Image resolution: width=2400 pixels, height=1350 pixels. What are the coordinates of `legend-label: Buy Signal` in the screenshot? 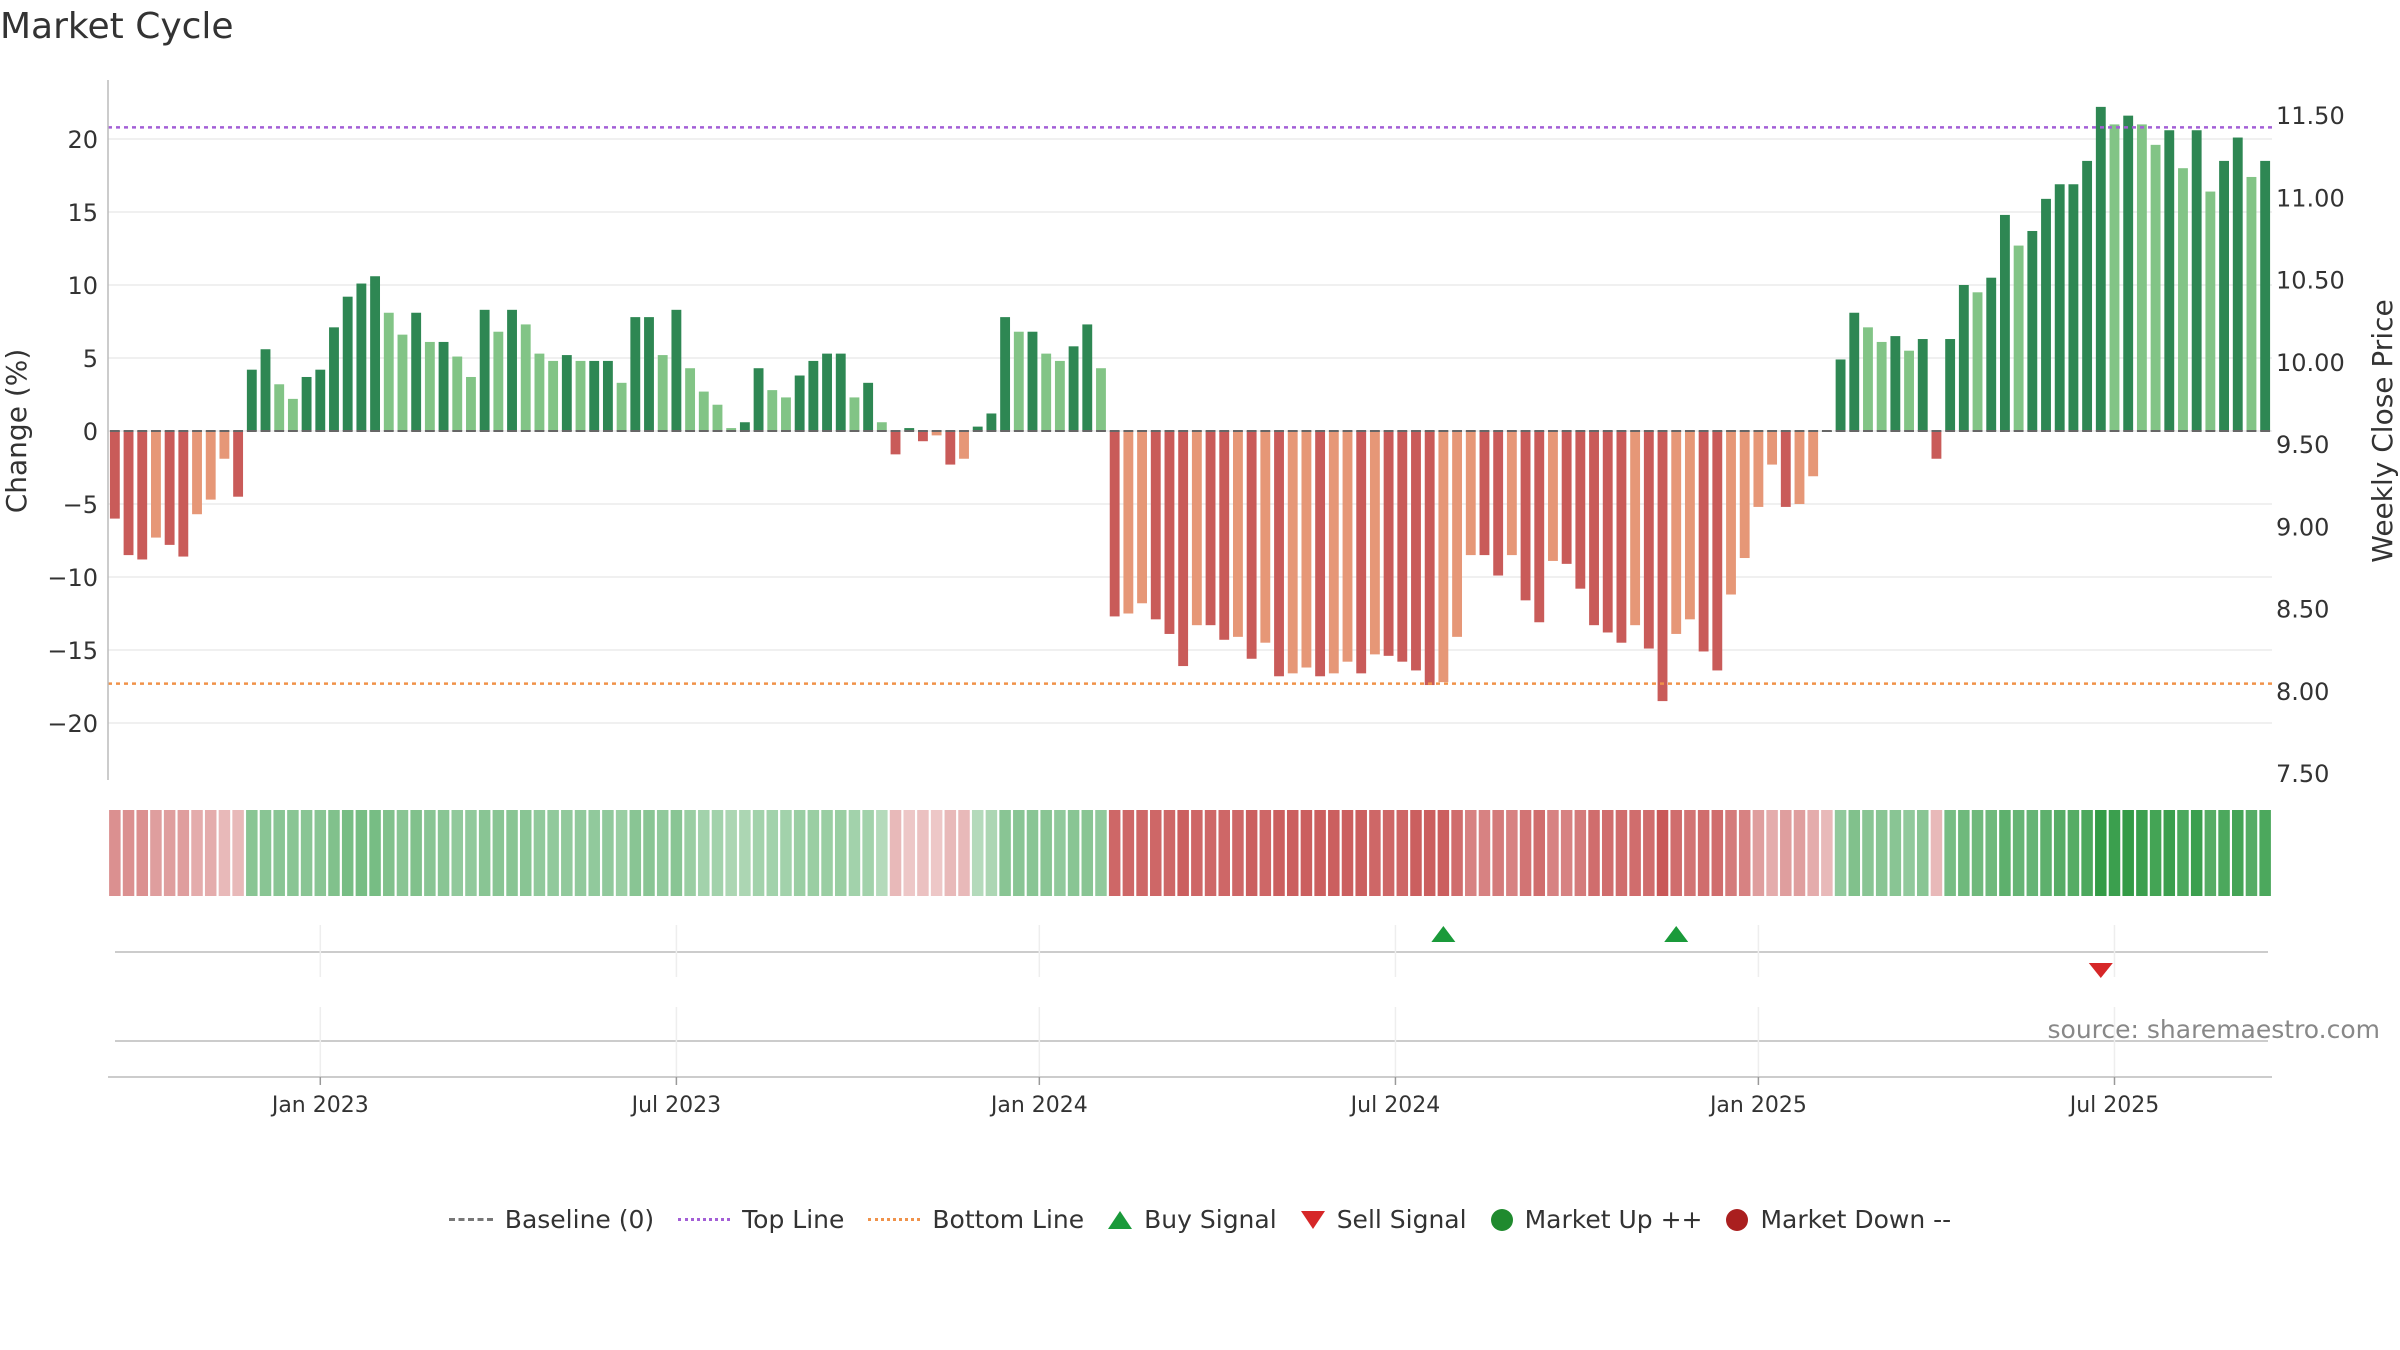 It's located at (1210, 1219).